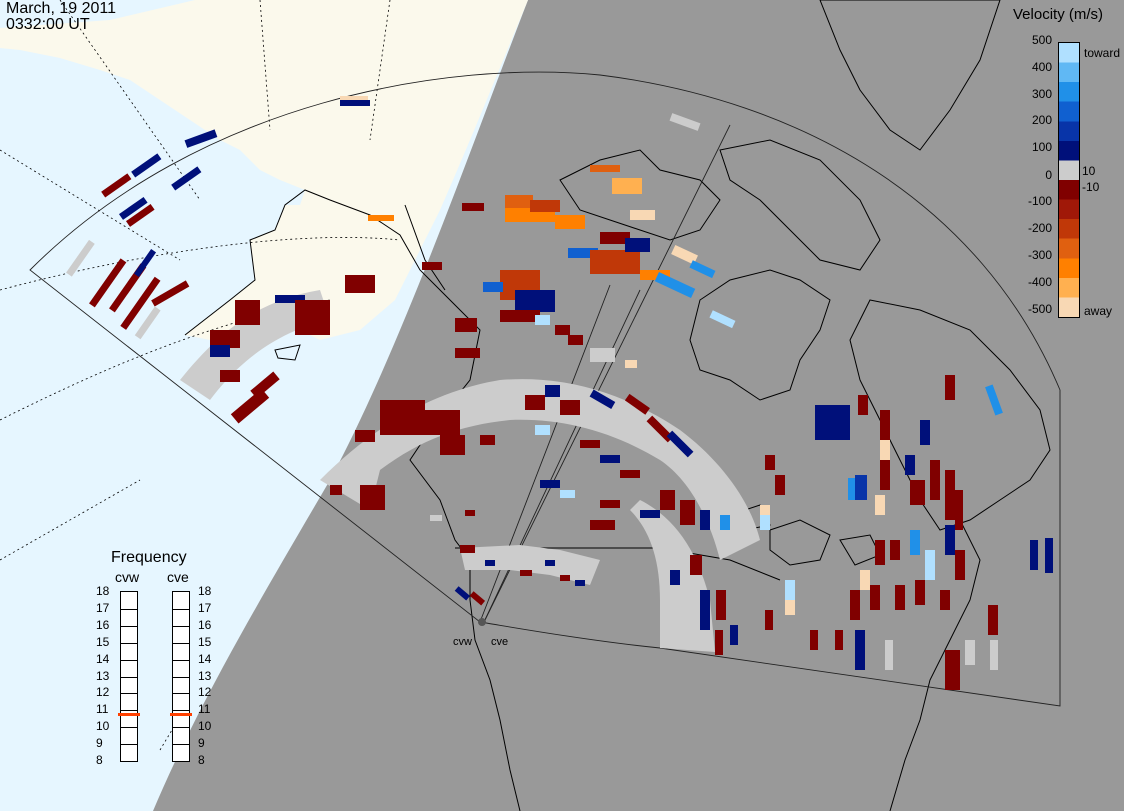 This screenshot has height=811, width=1124. What do you see at coordinates (1098, 311) in the screenshot?
I see `colorbar-away-label: away` at bounding box center [1098, 311].